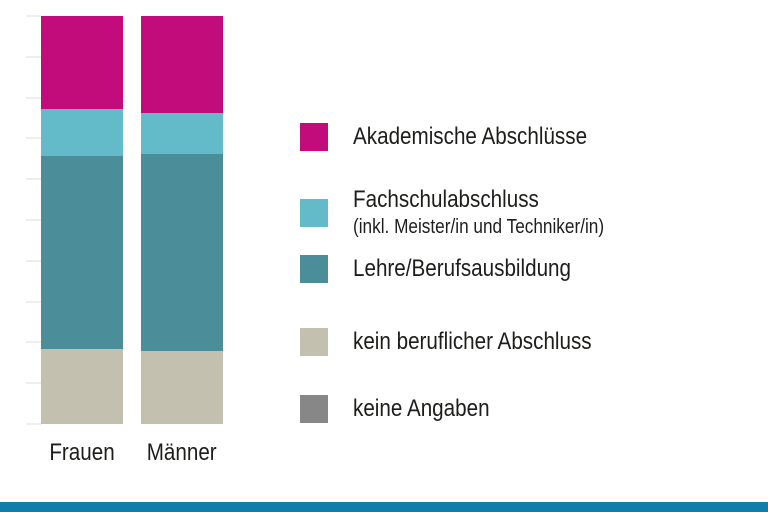 The image size is (768, 512). I want to click on x-label-frauen: Frauen, so click(82, 453).